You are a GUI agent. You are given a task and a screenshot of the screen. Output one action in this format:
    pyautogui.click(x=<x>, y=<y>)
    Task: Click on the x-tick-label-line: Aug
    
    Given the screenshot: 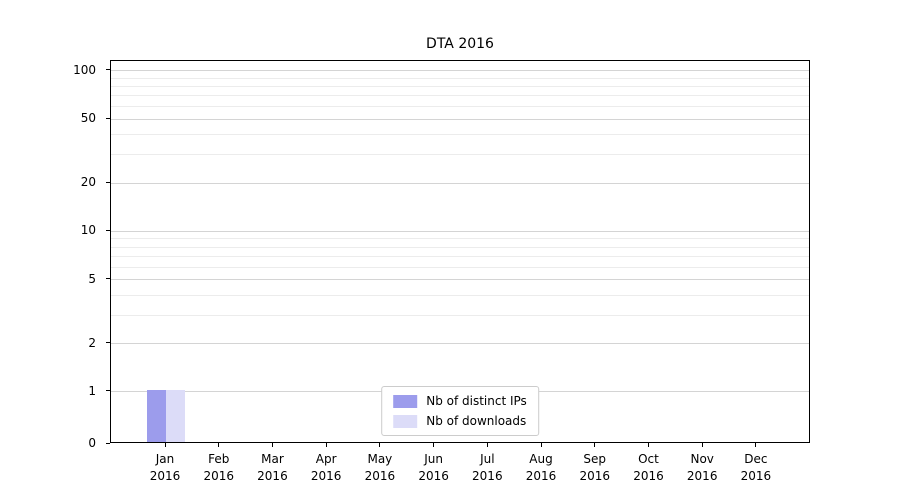 What is the action you would take?
    pyautogui.click(x=541, y=459)
    